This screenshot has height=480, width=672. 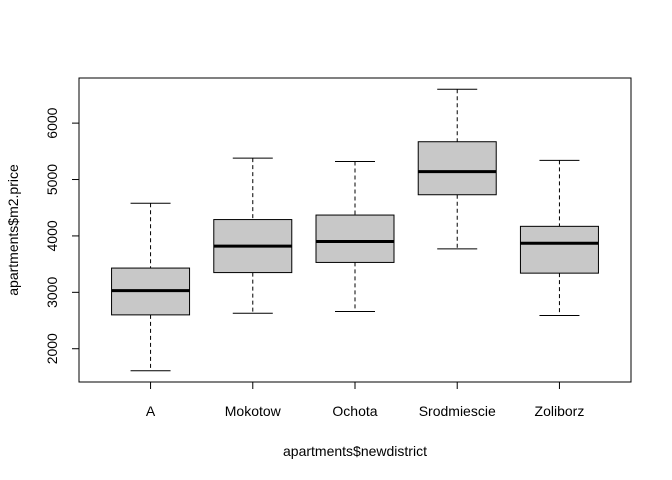 What do you see at coordinates (151, 287) in the screenshot?
I see `box-group-a` at bounding box center [151, 287].